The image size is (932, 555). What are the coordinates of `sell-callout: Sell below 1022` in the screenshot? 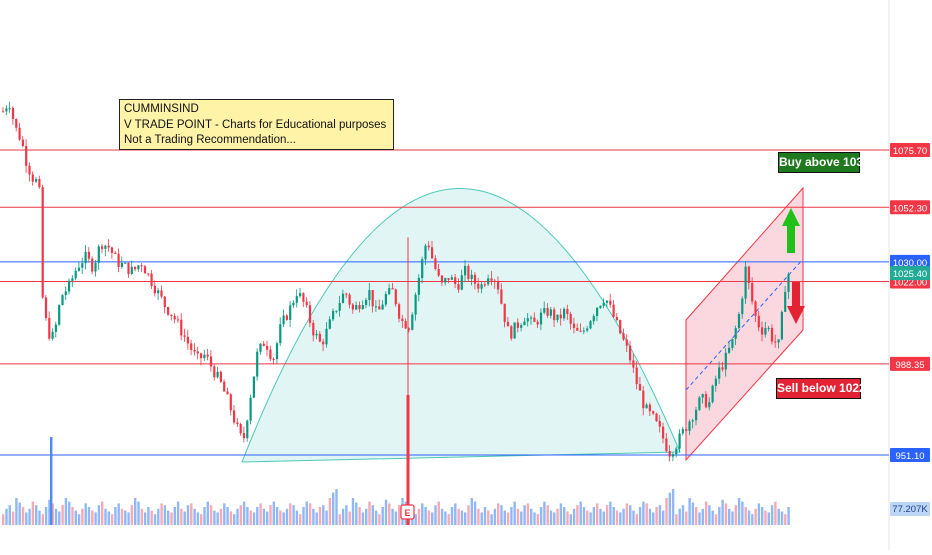 It's located at (821, 388).